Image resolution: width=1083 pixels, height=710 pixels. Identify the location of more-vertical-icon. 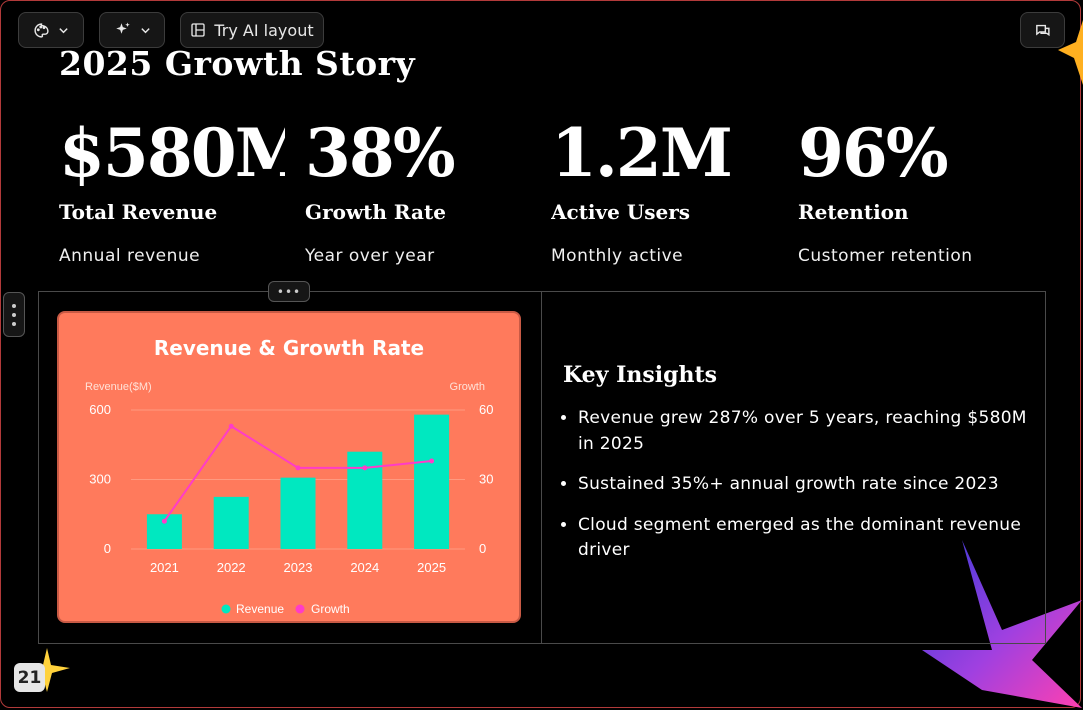
(14, 314).